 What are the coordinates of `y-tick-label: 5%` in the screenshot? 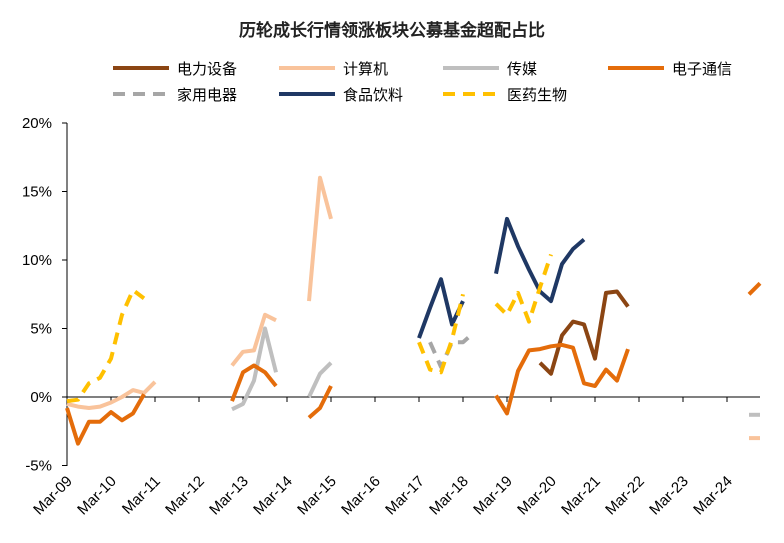 It's located at (41, 329).